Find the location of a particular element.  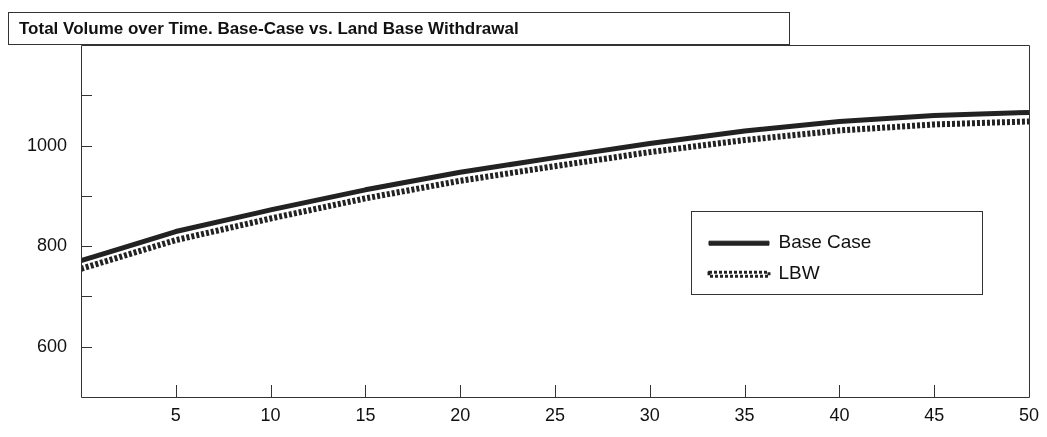

x-tick-label: 30 is located at coordinates (649, 414).